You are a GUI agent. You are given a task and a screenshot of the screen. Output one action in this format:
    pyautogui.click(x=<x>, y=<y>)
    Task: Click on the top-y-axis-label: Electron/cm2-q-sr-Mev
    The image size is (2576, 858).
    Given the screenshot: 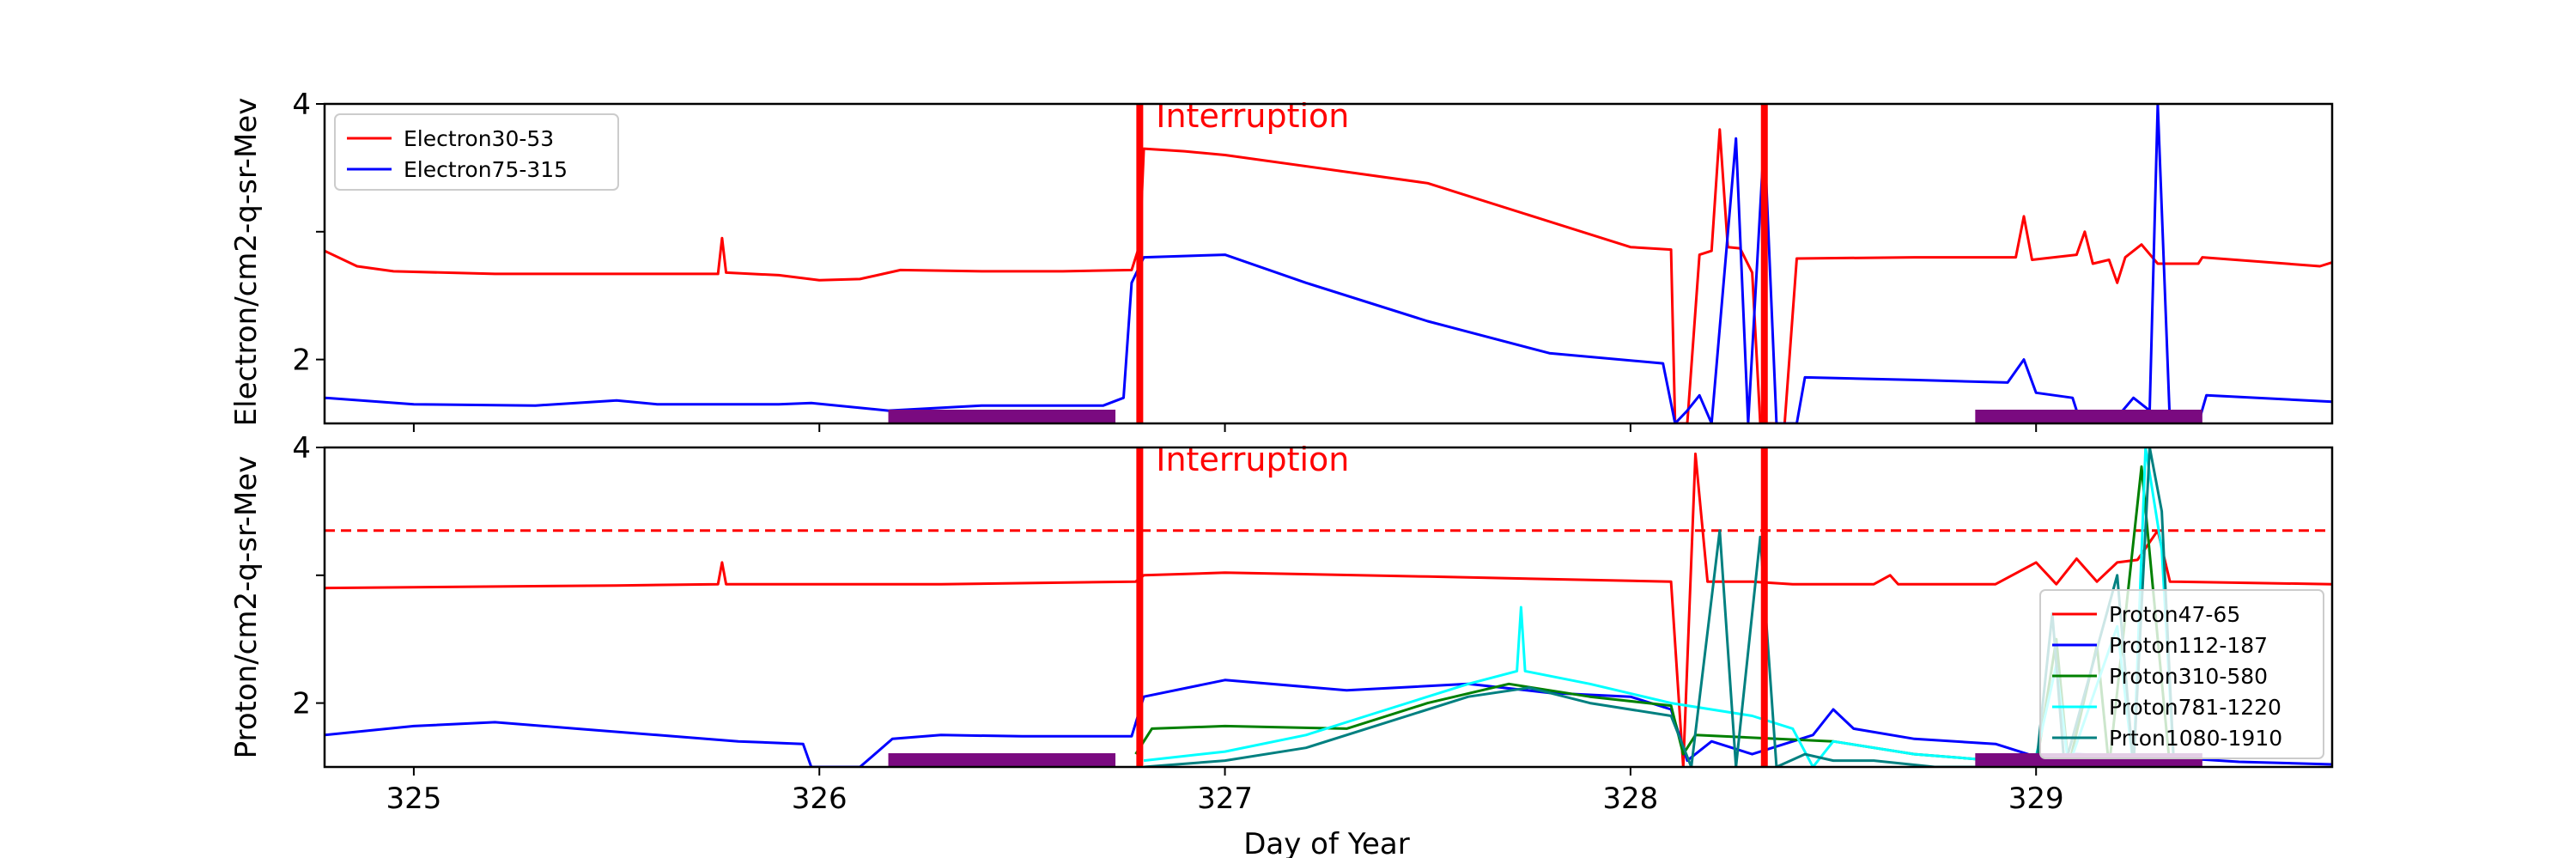 What is the action you would take?
    pyautogui.click(x=247, y=262)
    